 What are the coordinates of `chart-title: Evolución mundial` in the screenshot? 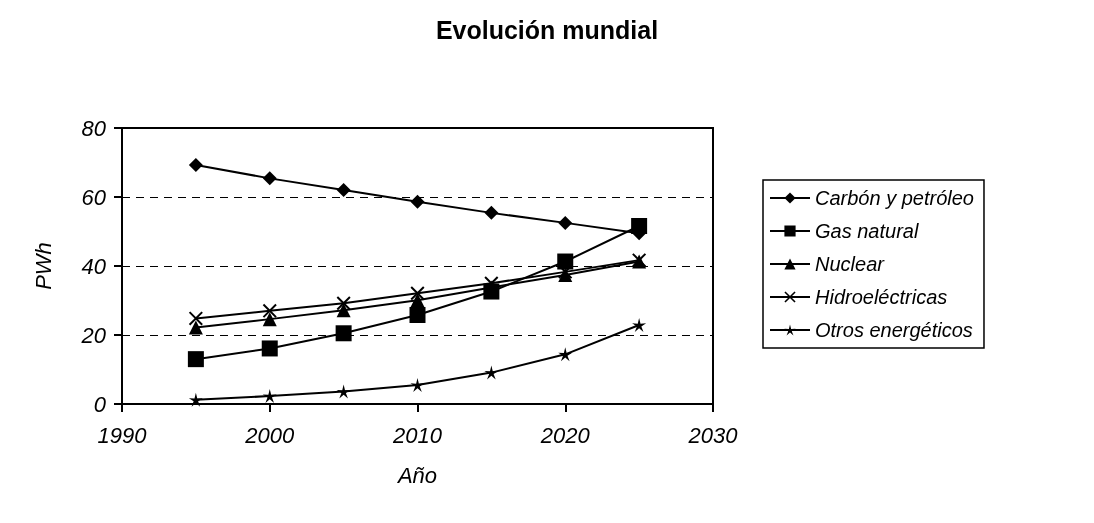 It's located at (547, 29).